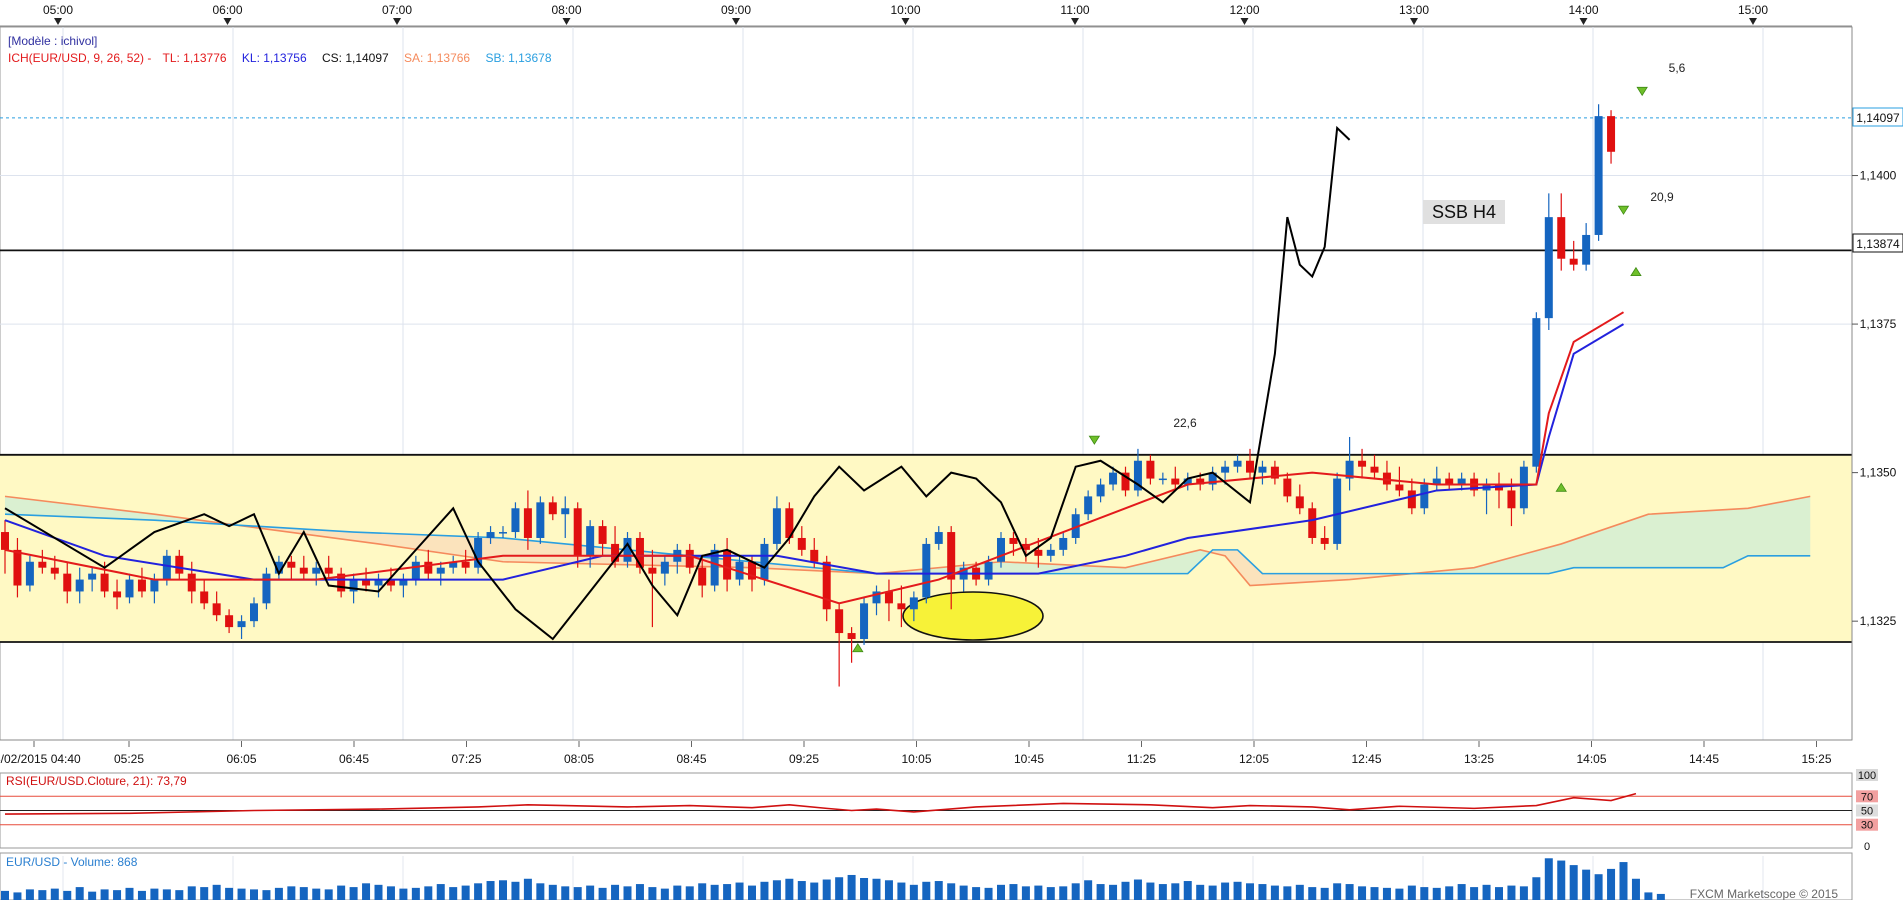  I want to click on price-axis, so click(1877, 383).